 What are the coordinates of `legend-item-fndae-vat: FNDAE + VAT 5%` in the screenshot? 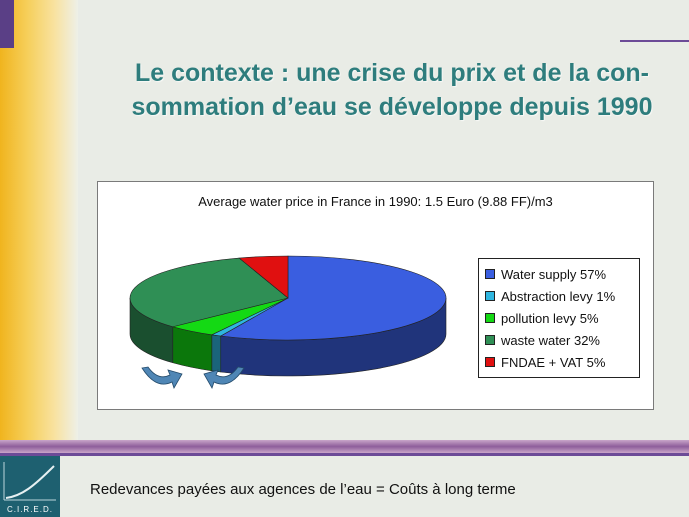 It's located at (559, 362).